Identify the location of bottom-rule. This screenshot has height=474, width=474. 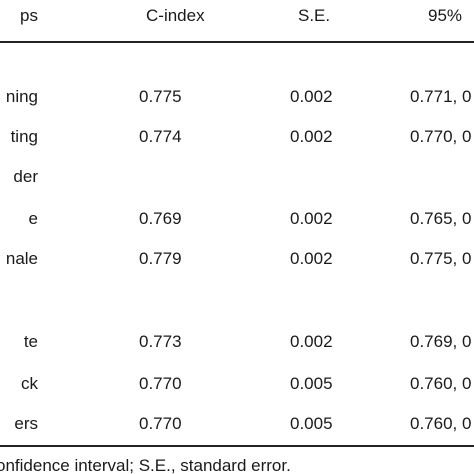
(237, 446).